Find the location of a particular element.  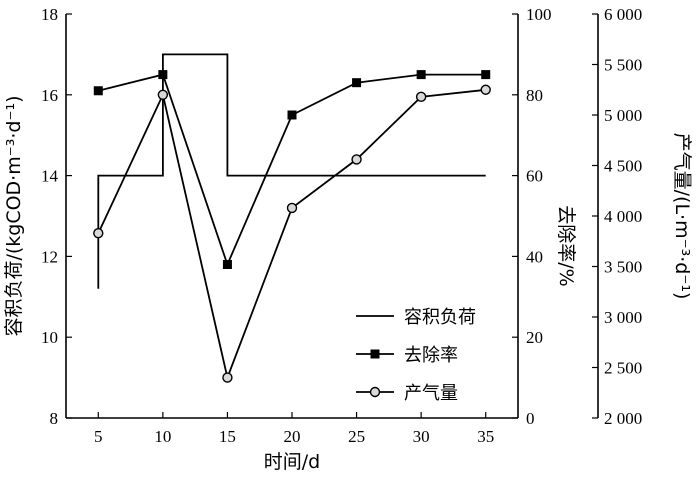

left-tick-label: 14 is located at coordinates (50, 176).